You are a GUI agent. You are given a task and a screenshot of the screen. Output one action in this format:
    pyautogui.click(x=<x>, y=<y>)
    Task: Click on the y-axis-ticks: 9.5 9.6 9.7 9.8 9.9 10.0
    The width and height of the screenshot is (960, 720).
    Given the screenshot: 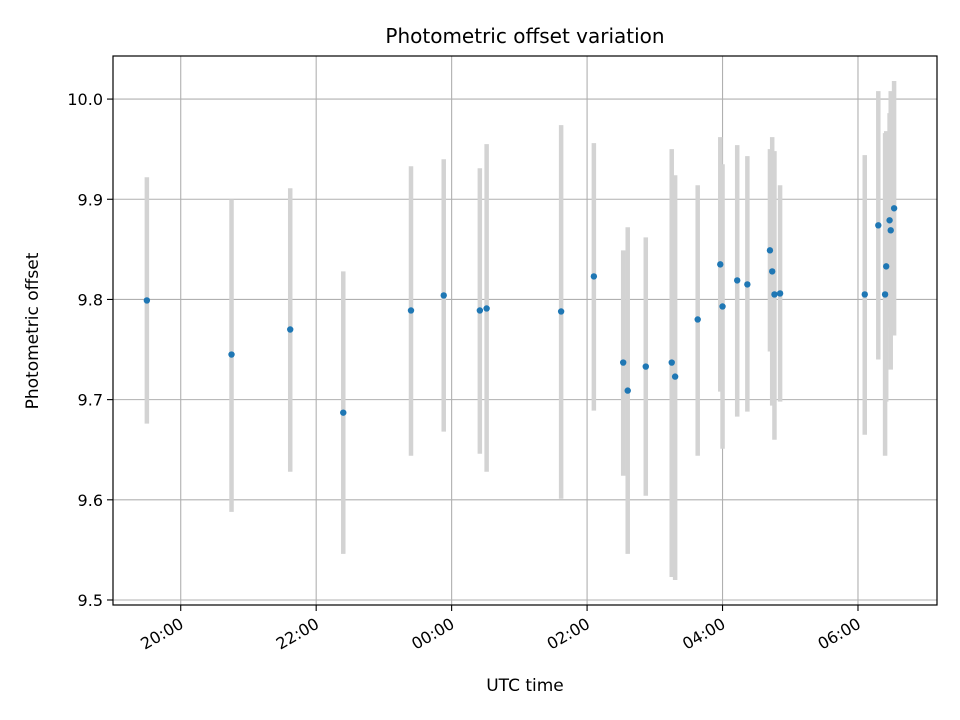 What is the action you would take?
    pyautogui.click(x=90, y=350)
    